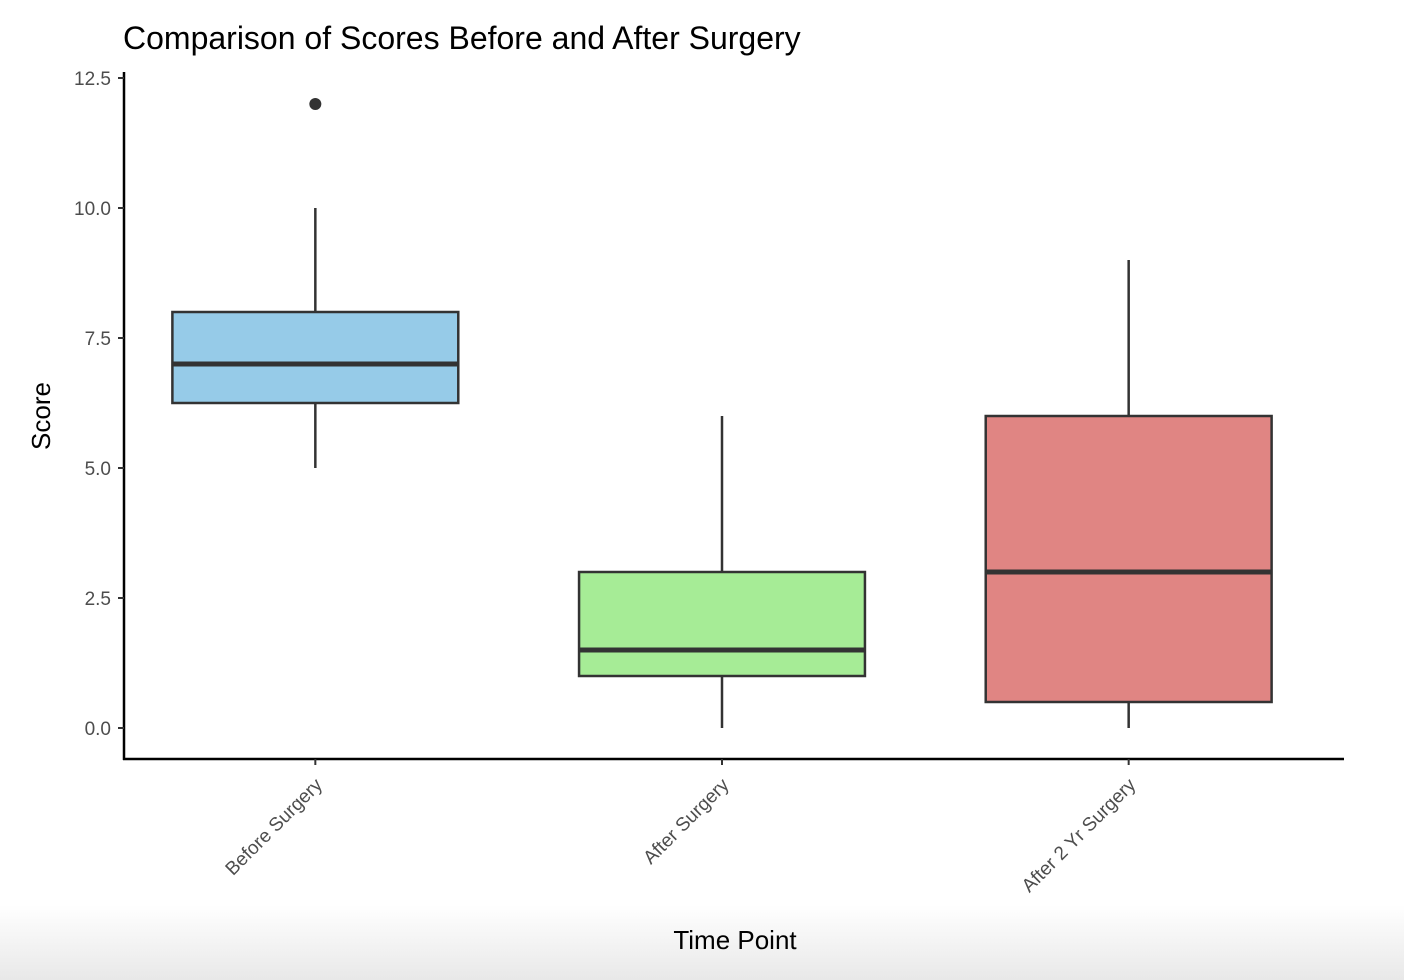 This screenshot has width=1404, height=980. Describe the element at coordinates (98, 339) in the screenshot. I see `y-tick-label: 7.5` at that location.